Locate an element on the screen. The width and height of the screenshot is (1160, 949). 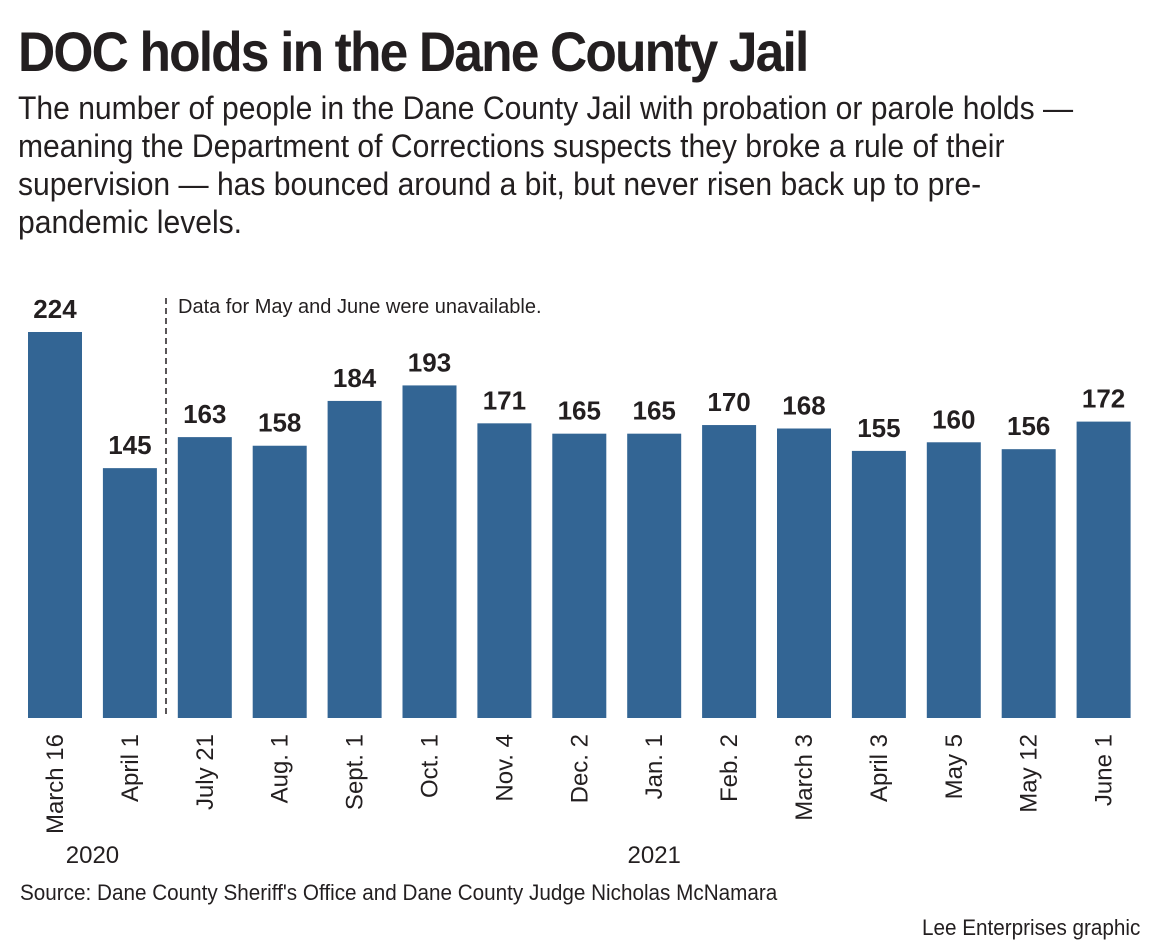
chart-title: DOC holds in the Dane County Jail is located at coordinates (413, 51).